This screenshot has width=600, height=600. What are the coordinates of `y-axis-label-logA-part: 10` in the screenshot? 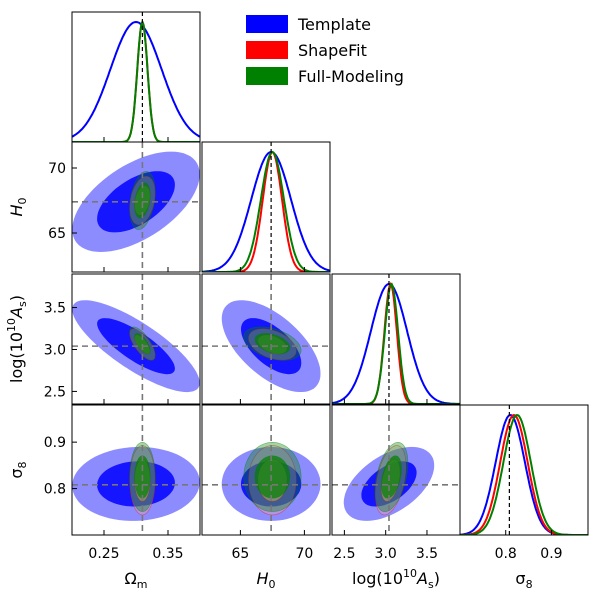 It's located at (11, 325).